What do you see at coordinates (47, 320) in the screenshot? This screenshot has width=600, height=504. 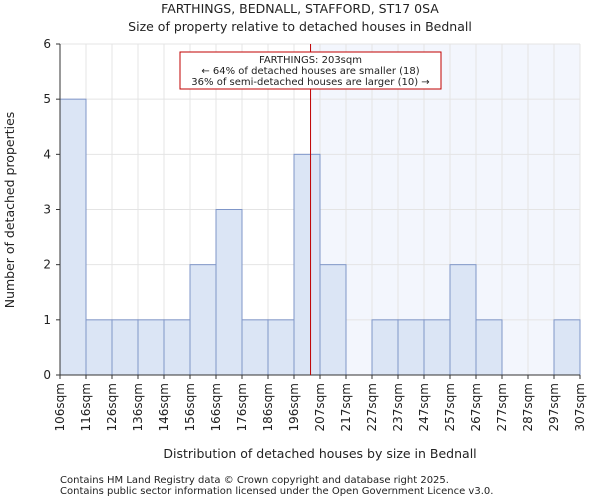 I see `y-tick-label: 1` at bounding box center [47, 320].